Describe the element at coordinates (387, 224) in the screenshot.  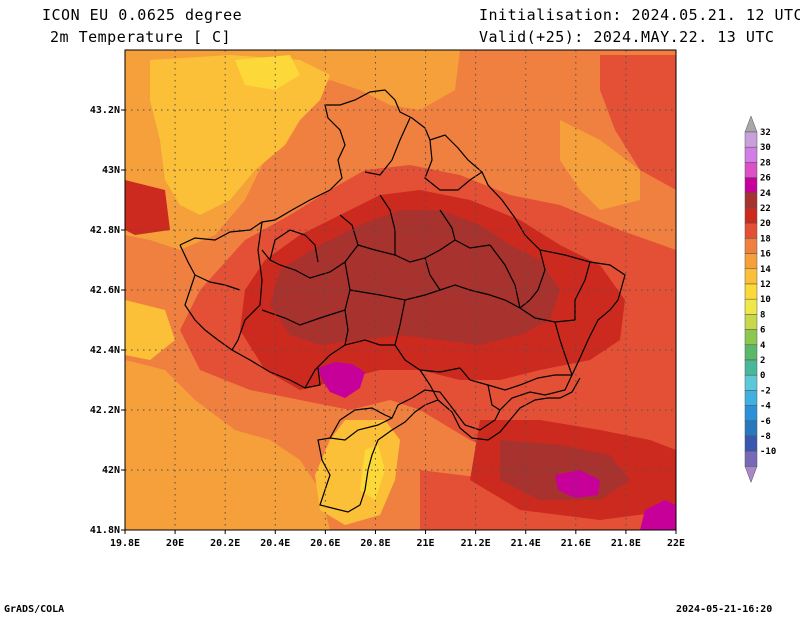
I see `district-c` at that location.